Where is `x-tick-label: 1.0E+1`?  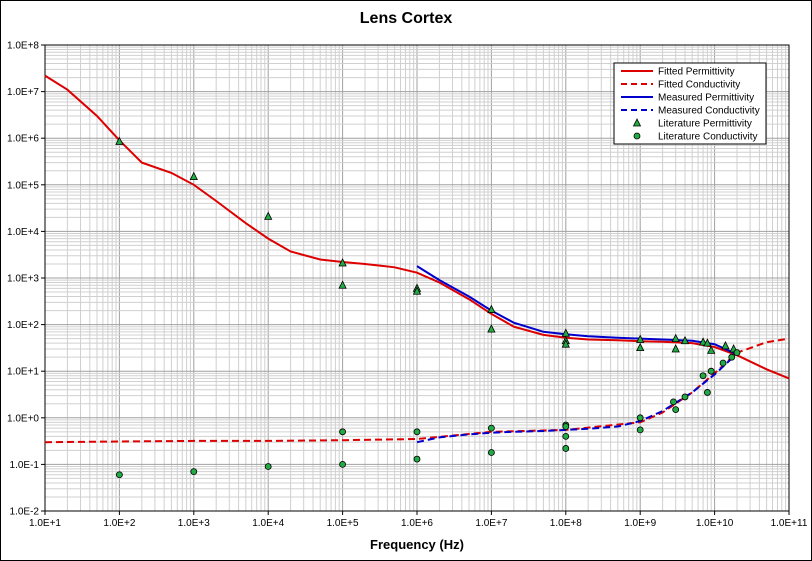
x-tick-label: 1.0E+1 is located at coordinates (45, 523).